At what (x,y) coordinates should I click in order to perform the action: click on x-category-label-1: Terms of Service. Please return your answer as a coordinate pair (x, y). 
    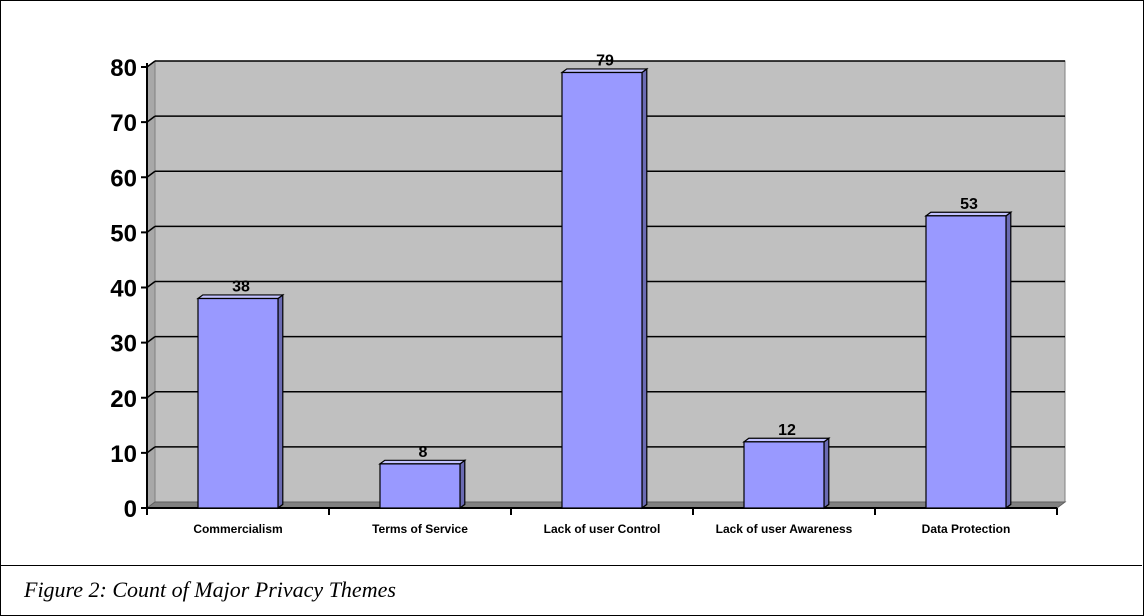
    Looking at the image, I should click on (420, 529).